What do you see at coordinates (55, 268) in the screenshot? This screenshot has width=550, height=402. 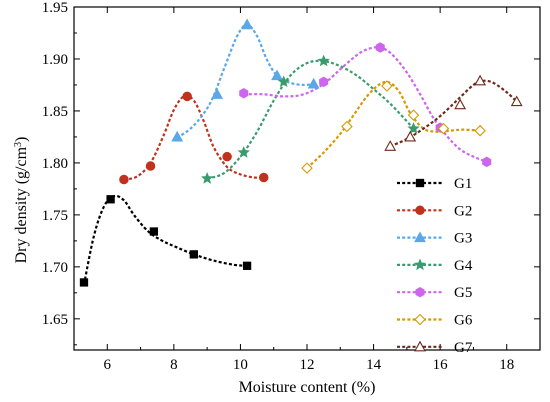 I see `y-tick-label: 1.70` at bounding box center [55, 268].